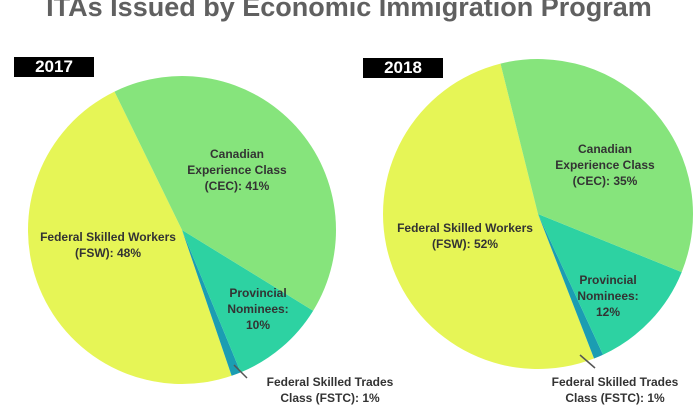  I want to click on year-label-2017: 2017, so click(54, 67).